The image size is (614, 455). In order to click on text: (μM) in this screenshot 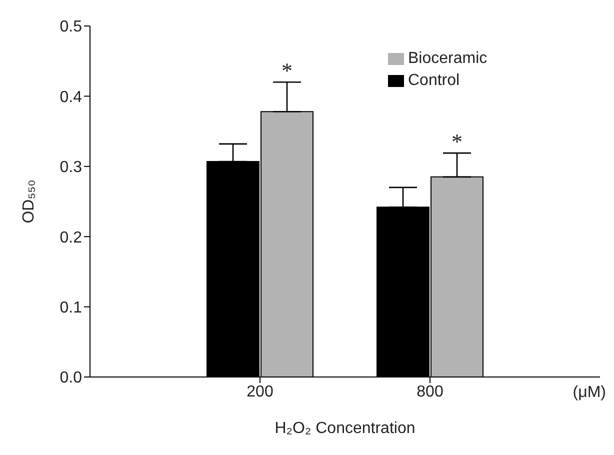, I will do `click(589, 393)`.